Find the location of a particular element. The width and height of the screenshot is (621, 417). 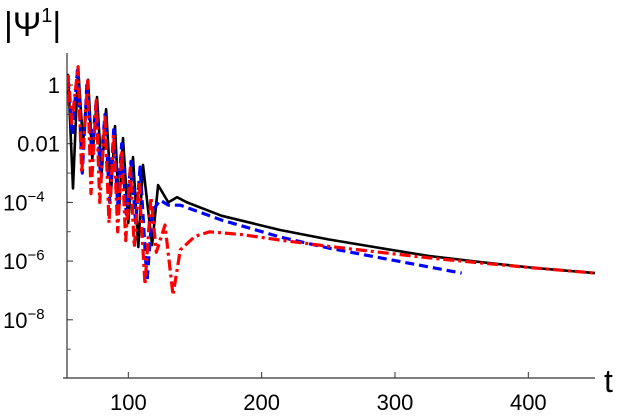

y-tick-label: 10⁻⁸ is located at coordinates (24, 319).